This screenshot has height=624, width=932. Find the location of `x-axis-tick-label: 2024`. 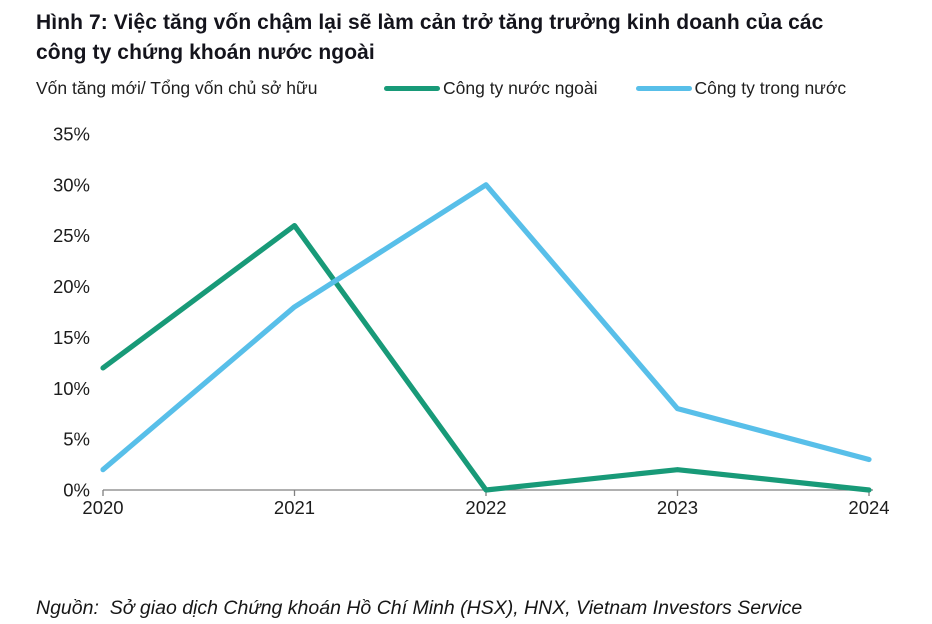

x-axis-tick-label: 2024 is located at coordinates (868, 507).